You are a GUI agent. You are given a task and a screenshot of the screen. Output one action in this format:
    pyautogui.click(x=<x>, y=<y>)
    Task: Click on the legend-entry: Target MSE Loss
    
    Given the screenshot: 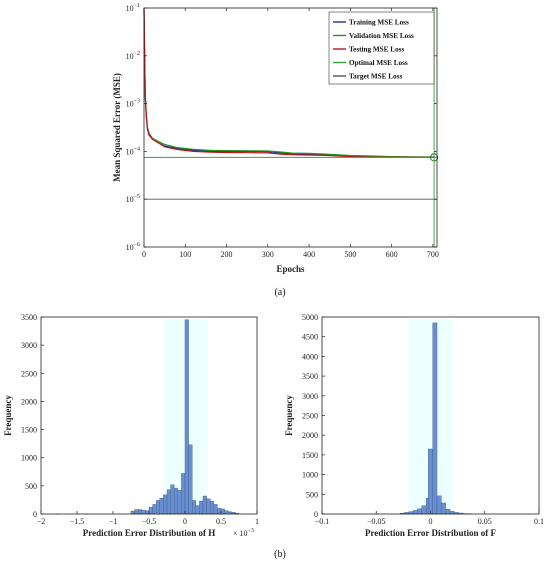 What is the action you would take?
    pyautogui.click(x=375, y=77)
    